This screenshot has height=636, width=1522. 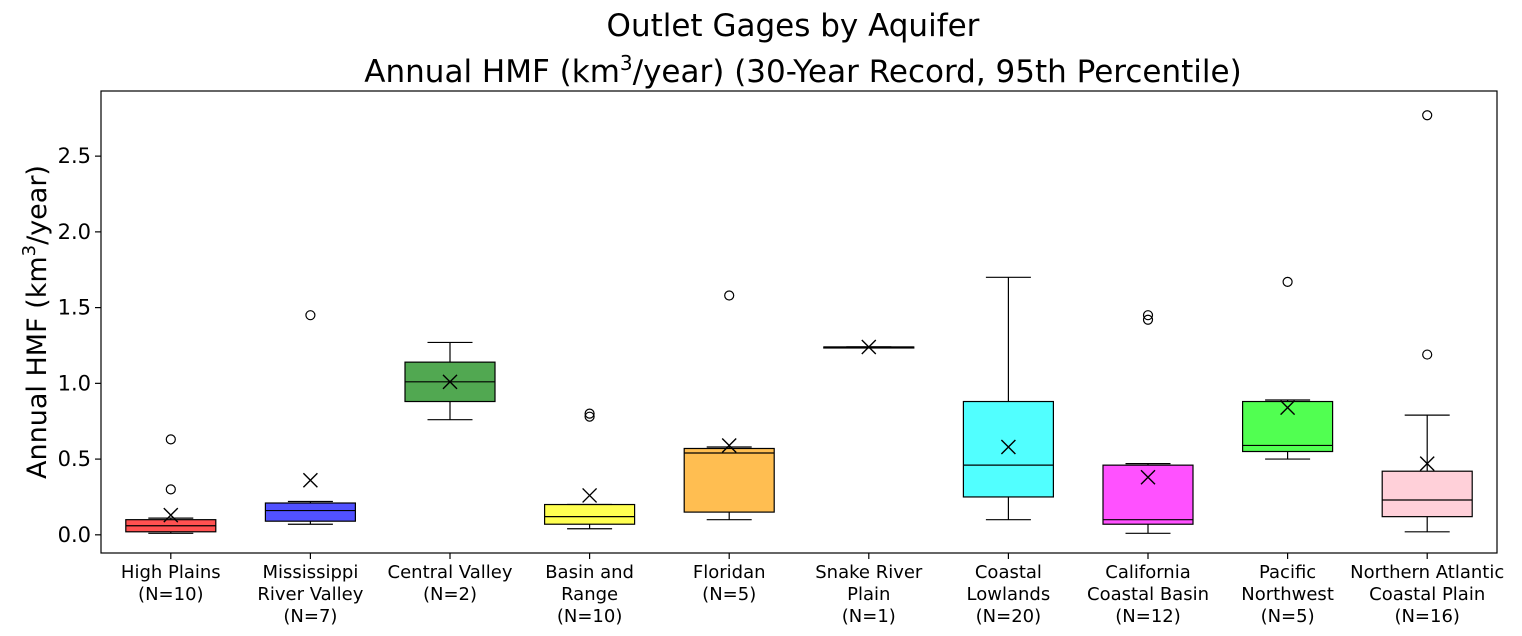 I want to click on x-category-label-line: Northwest, so click(x=1287, y=594).